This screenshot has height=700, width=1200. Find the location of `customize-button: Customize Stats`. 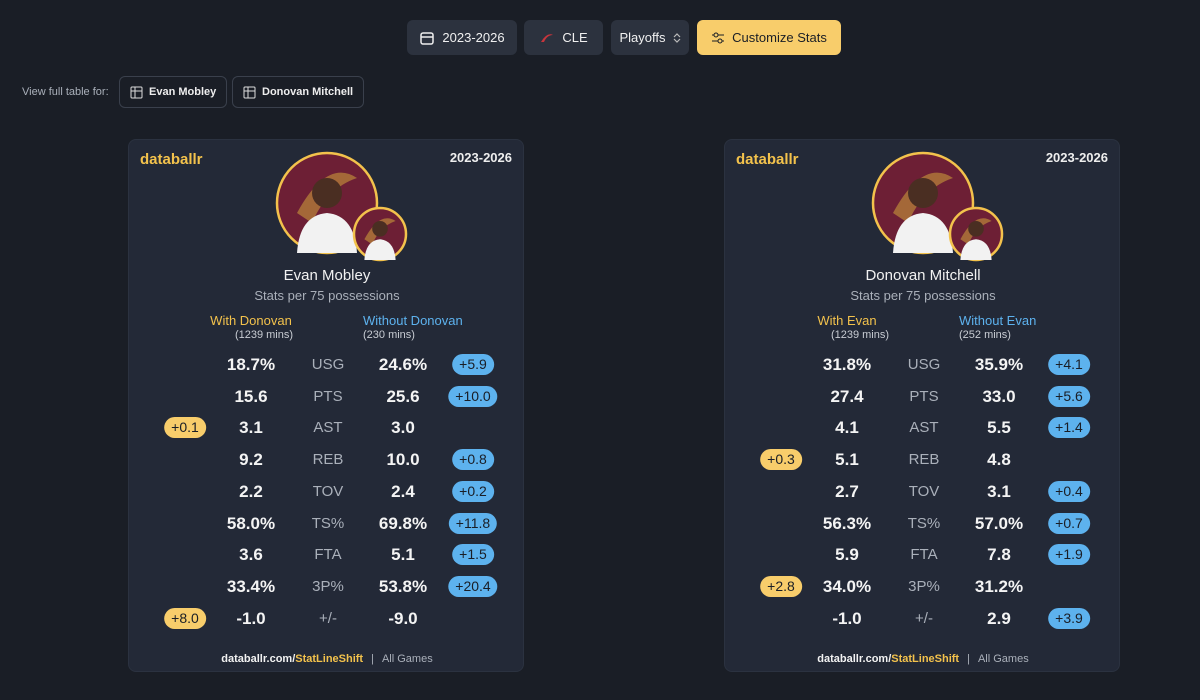

customize-button: Customize Stats is located at coordinates (769, 37).